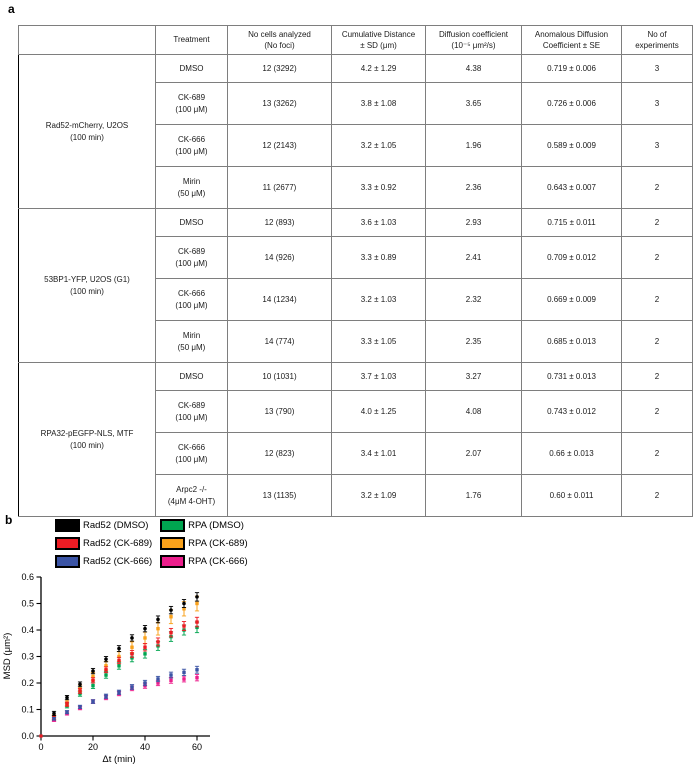 The height and width of the screenshot is (771, 693). Describe the element at coordinates (145, 747) in the screenshot. I see `x-tick-label: 40` at that location.